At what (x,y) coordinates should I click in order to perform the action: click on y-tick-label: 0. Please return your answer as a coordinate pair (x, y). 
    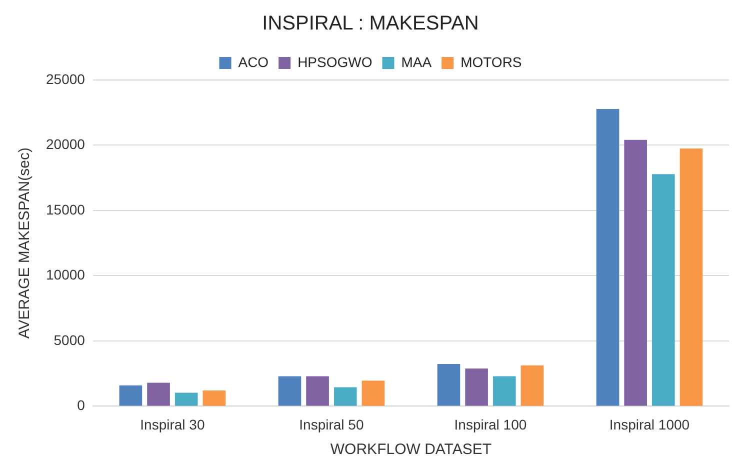
    Looking at the image, I should click on (81, 405).